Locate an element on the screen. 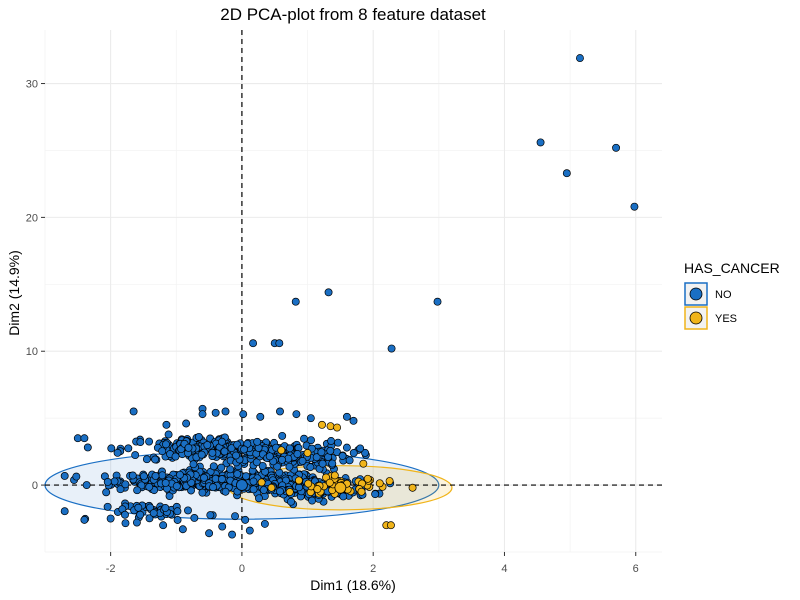 This screenshot has height=600, width=800. y-tick-label: 10 is located at coordinates (32, 352).